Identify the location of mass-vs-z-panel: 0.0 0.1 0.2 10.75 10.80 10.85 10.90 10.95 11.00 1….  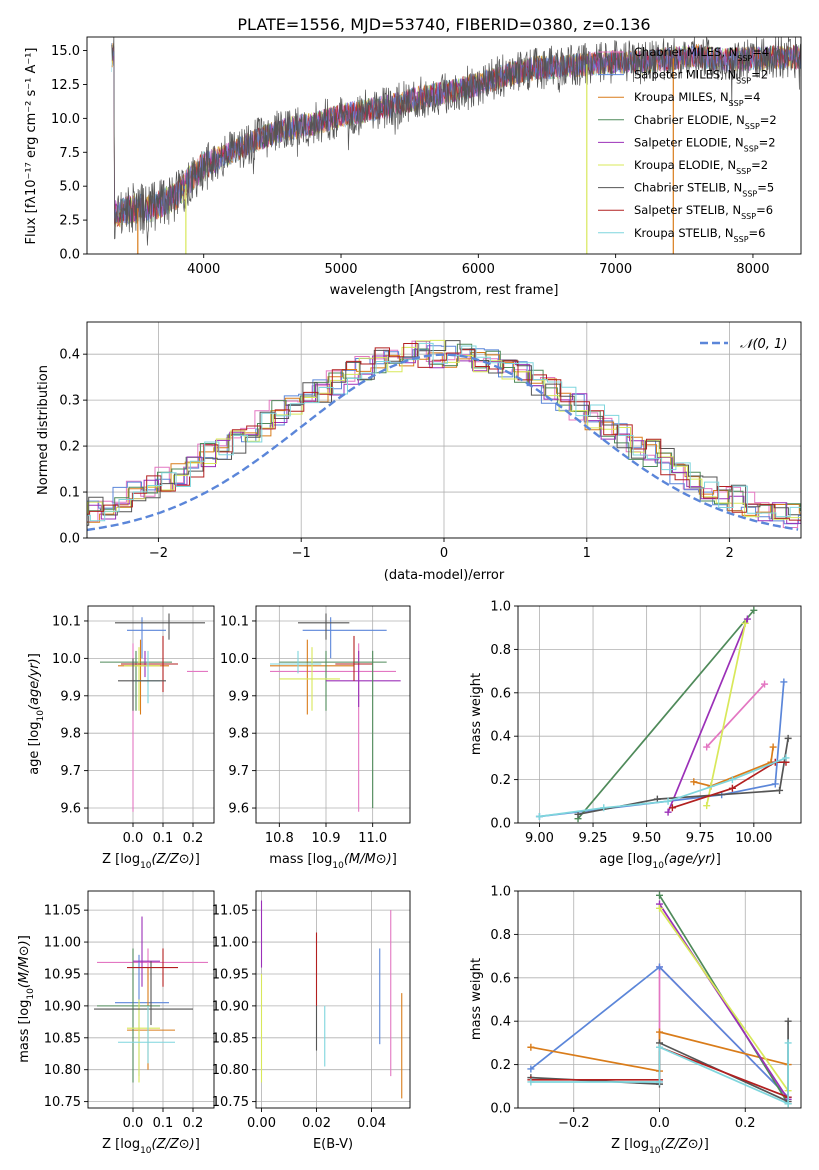
(116, 1023).